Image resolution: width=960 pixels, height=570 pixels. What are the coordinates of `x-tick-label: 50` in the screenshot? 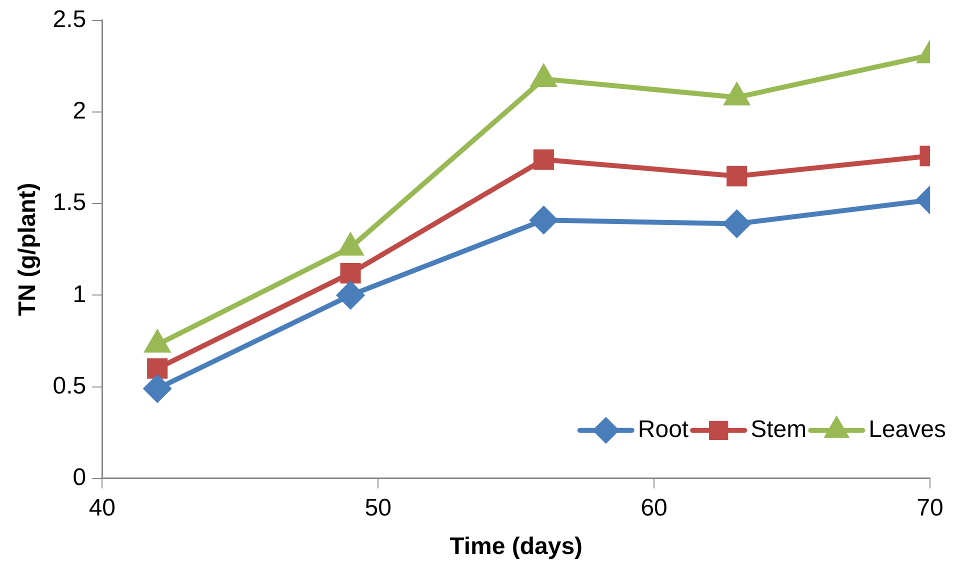 It's located at (378, 508).